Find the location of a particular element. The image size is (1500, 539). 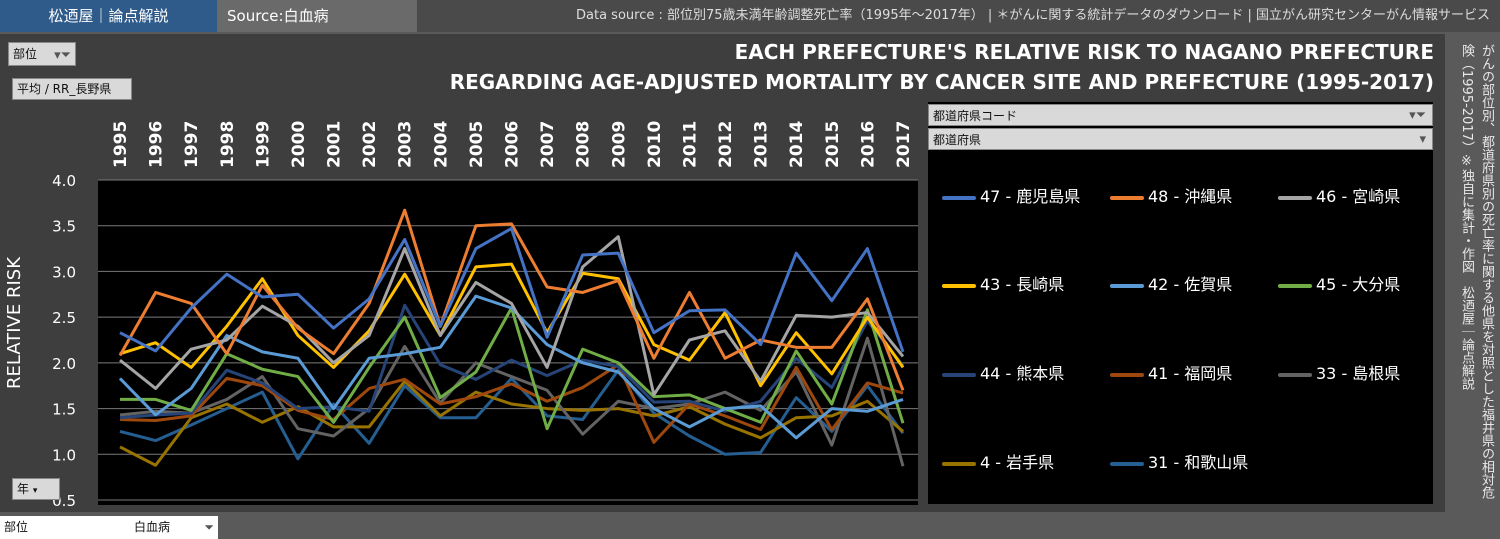

y-tick-label: 1.0 is located at coordinates (64, 455).